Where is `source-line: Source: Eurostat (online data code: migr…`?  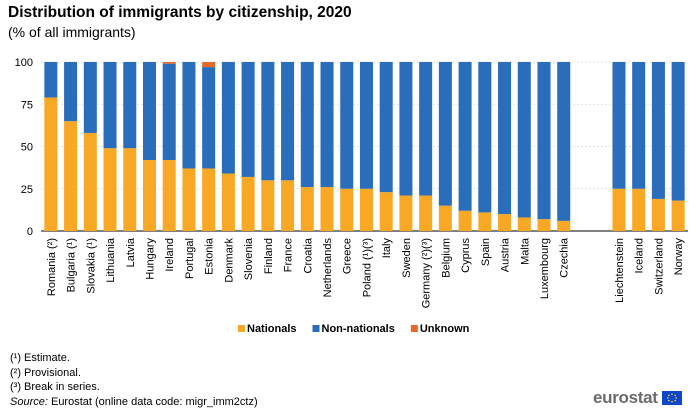
source-line: Source: Eurostat (online data code: migr… is located at coordinates (134, 402).